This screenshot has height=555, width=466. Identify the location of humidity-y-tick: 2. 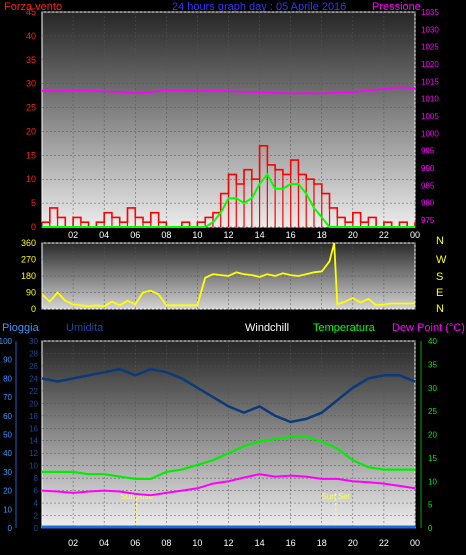
(36, 516).